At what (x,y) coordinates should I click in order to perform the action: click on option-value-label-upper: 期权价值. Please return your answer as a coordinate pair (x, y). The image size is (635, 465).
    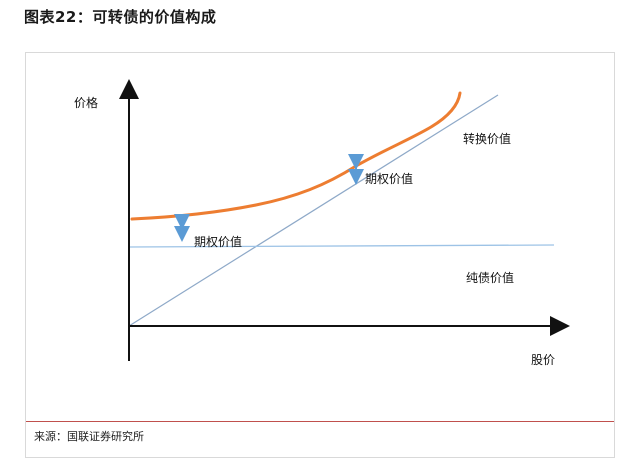
    Looking at the image, I should click on (389, 179).